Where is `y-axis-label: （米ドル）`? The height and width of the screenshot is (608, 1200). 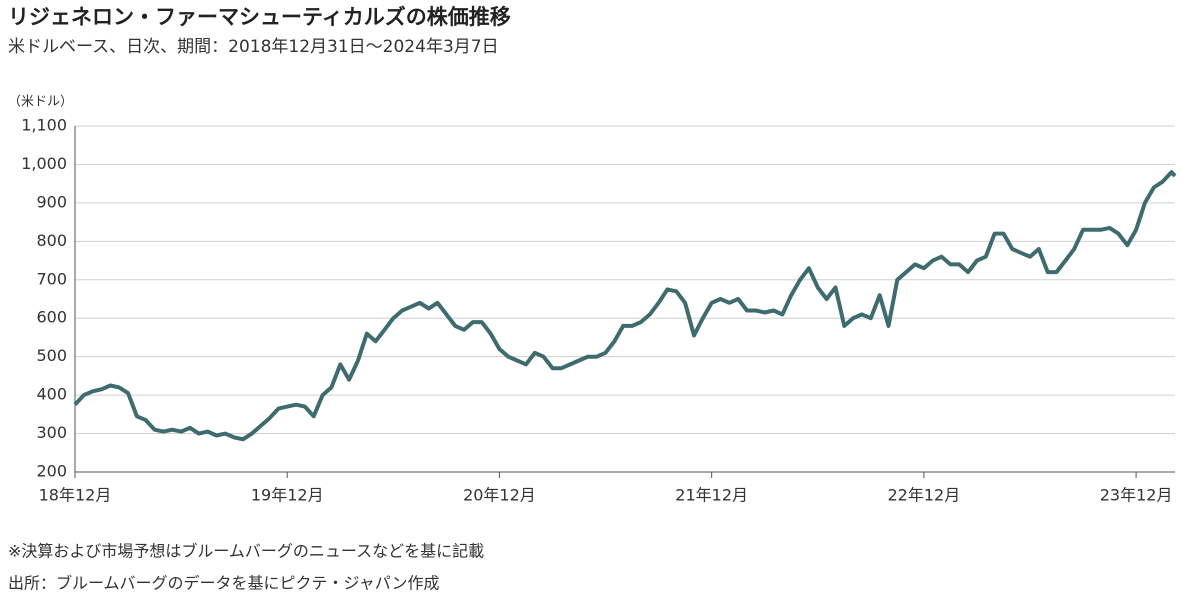 y-axis-label: （米ドル） is located at coordinates (40, 102).